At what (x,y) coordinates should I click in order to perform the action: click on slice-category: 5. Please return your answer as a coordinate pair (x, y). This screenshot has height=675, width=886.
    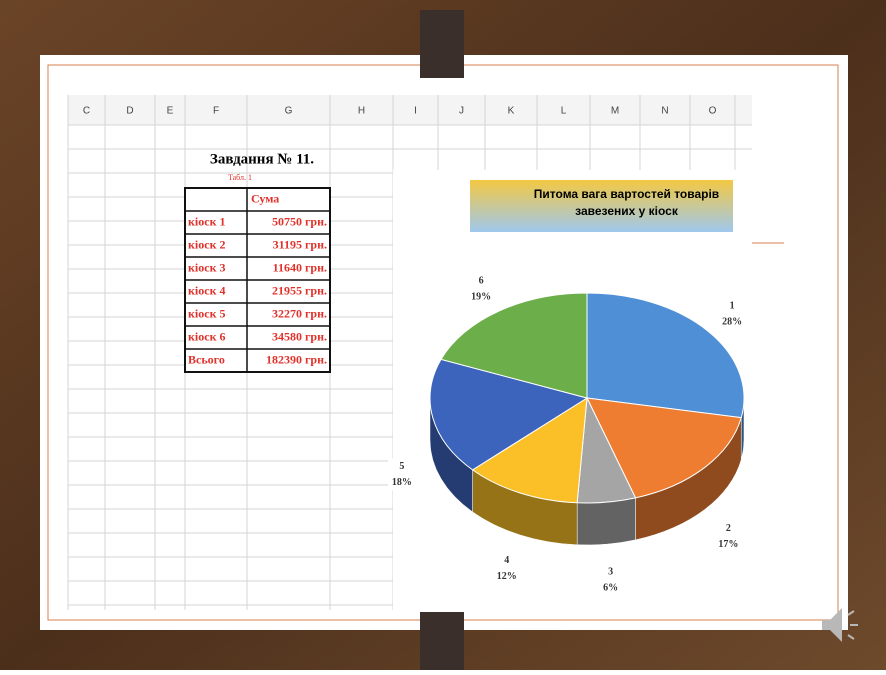
    Looking at the image, I should click on (401, 466).